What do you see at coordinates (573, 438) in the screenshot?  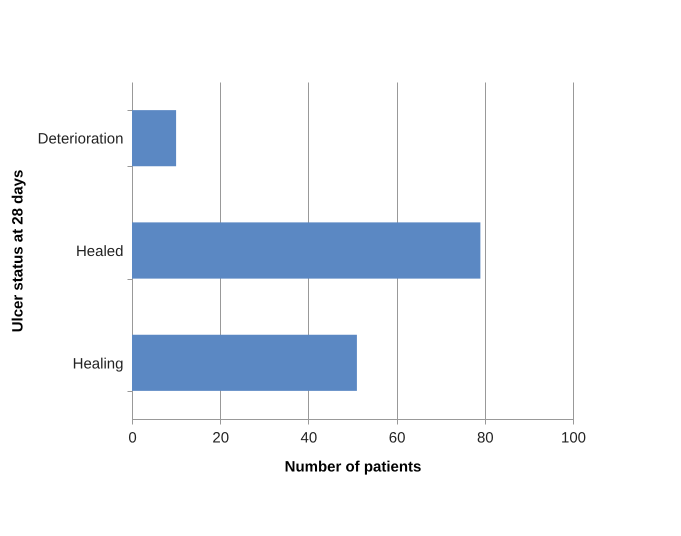 I see `x-tick-label: 100` at bounding box center [573, 438].